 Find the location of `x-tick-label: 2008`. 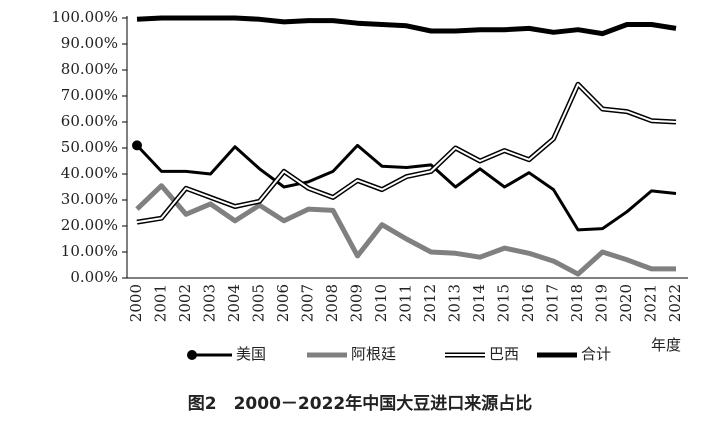

x-tick-label: 2008 is located at coordinates (332, 303).